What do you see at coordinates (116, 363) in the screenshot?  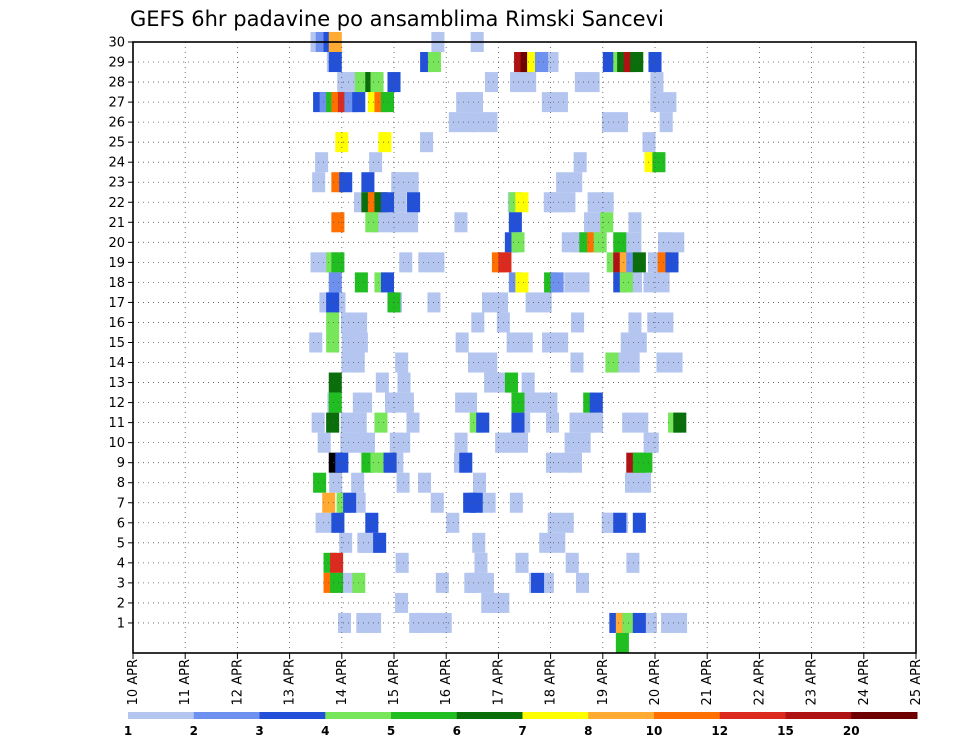 I see `y-tick-label: 14` at bounding box center [116, 363].